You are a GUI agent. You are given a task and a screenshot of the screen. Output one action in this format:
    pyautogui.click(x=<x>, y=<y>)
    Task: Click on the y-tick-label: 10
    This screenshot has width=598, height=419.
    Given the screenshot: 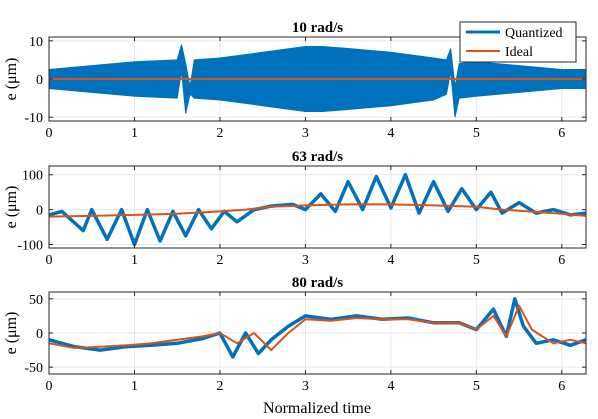 What is the action you would take?
    pyautogui.click(x=36, y=42)
    